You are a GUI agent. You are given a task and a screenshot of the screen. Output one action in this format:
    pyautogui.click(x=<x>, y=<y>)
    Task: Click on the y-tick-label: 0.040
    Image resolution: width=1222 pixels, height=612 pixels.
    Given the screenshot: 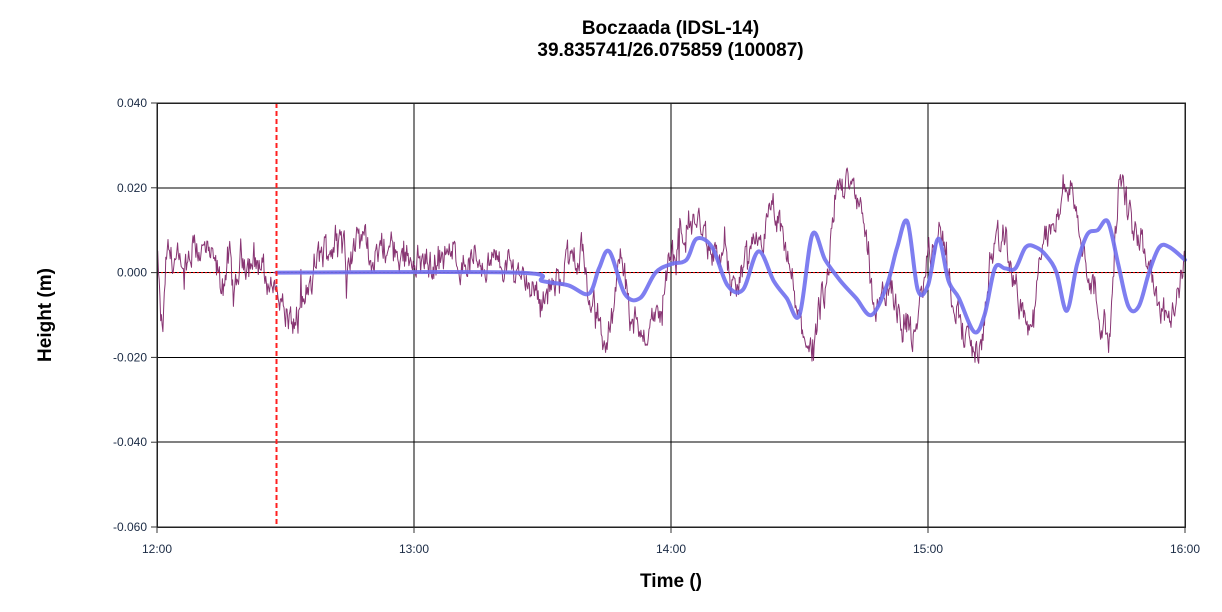 What is the action you would take?
    pyautogui.click(x=132, y=103)
    